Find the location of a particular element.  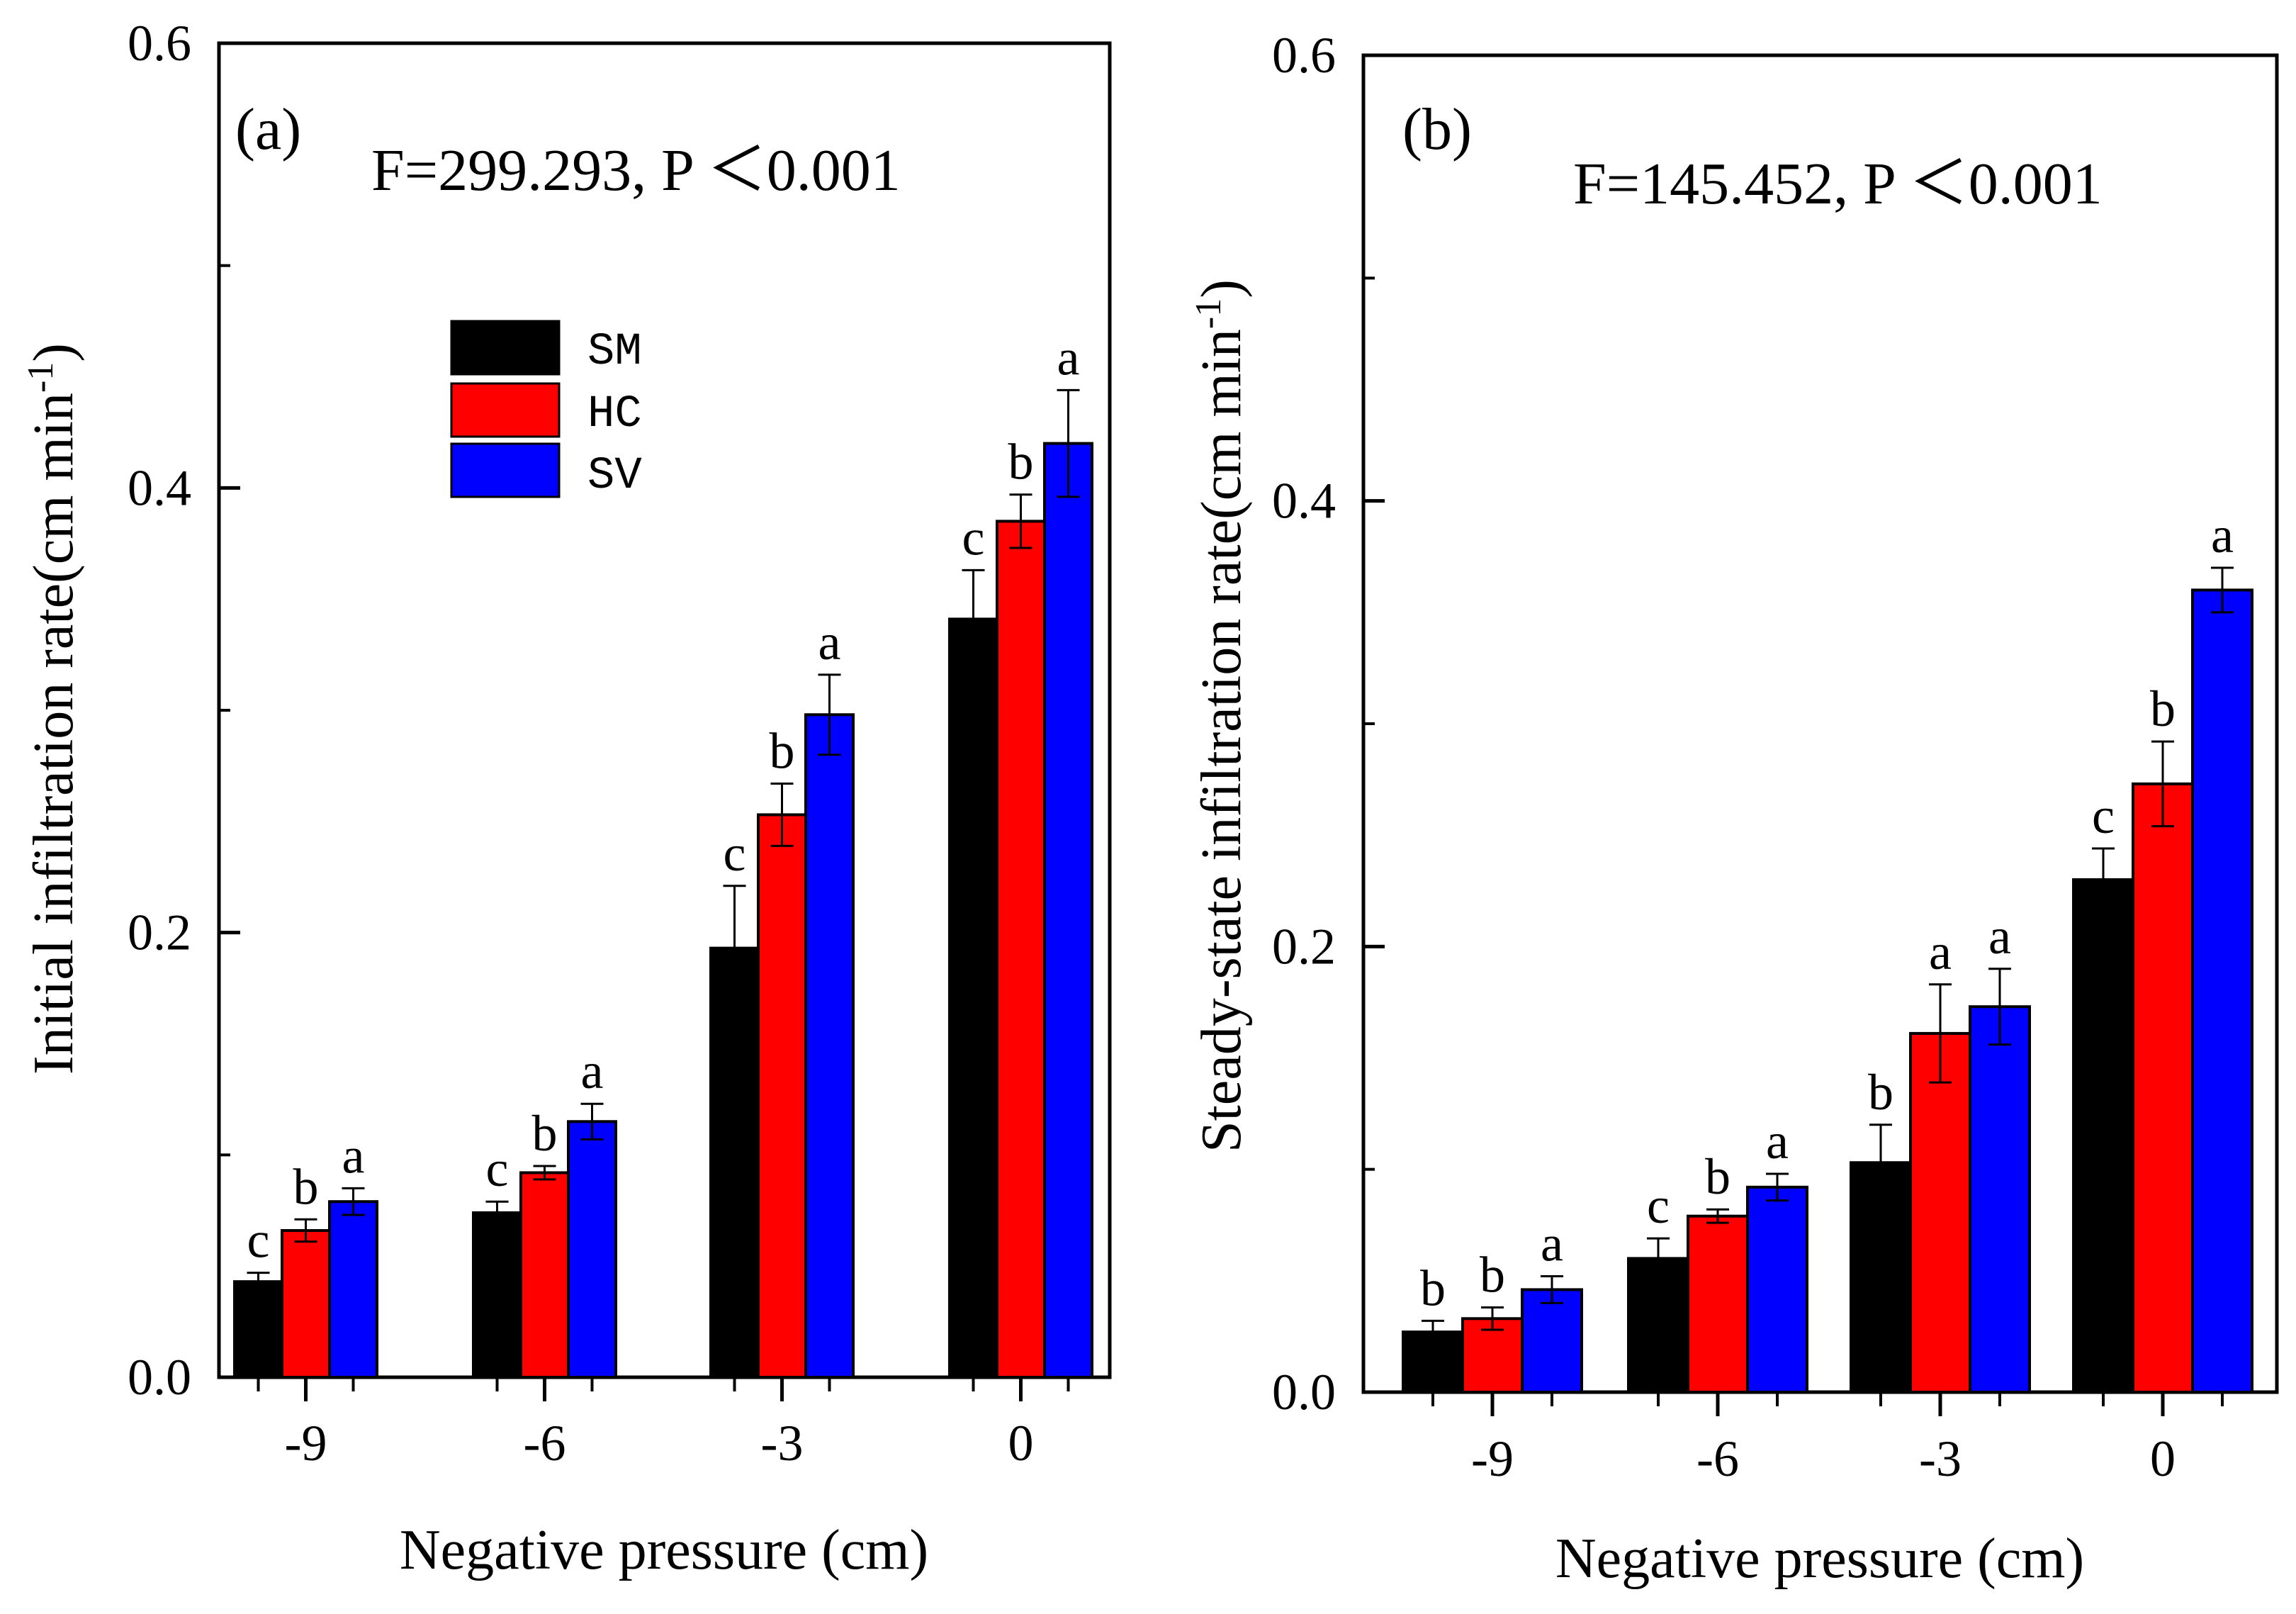

panel-label-b: (b) is located at coordinates (1437, 129).